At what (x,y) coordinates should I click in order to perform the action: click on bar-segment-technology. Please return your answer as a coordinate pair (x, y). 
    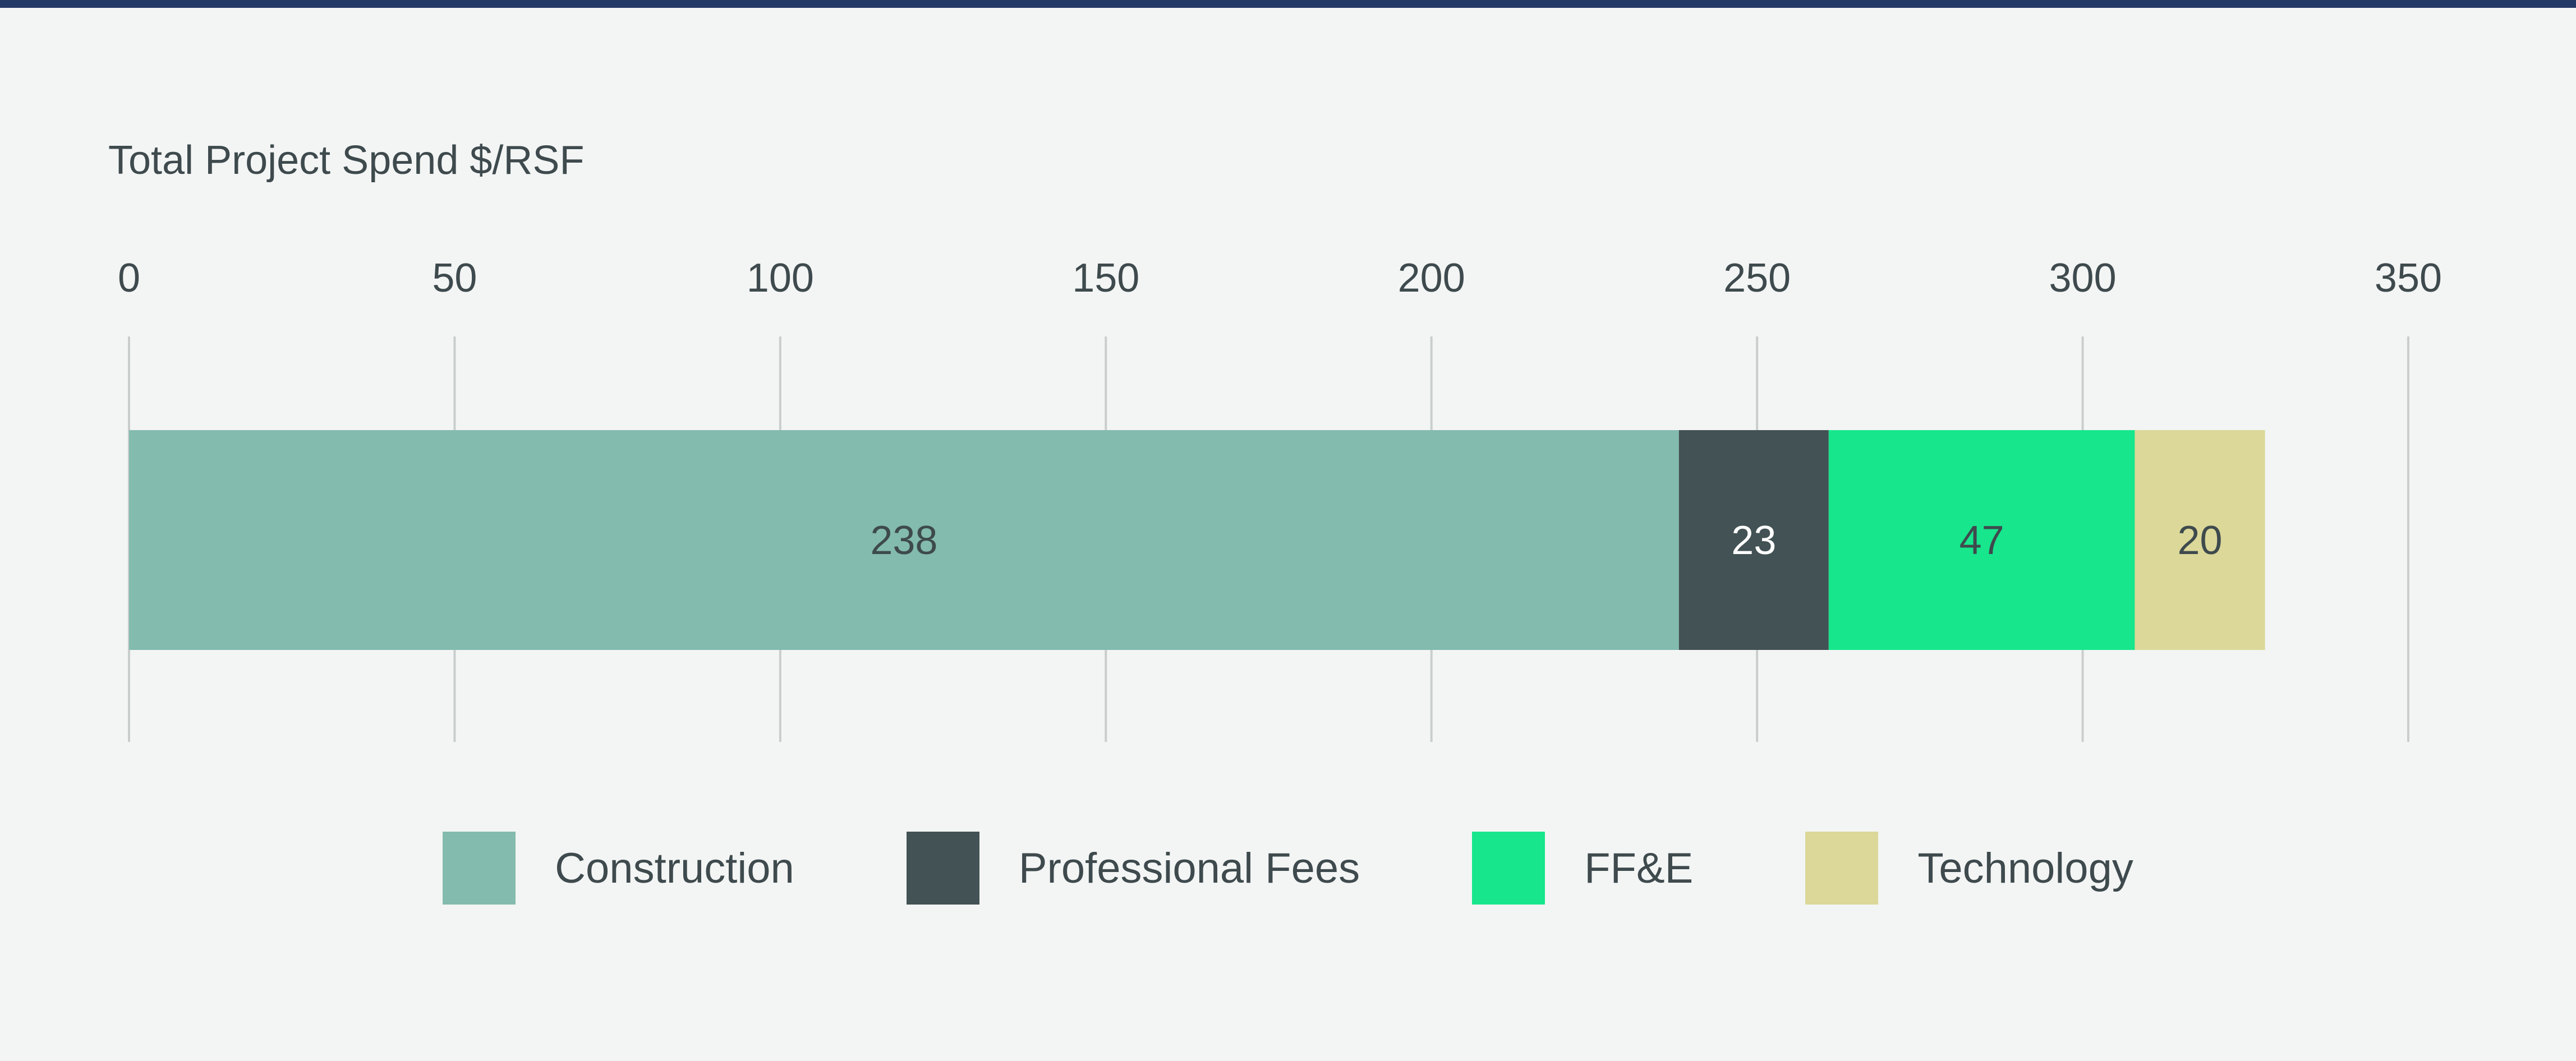
    Looking at the image, I should click on (2200, 540).